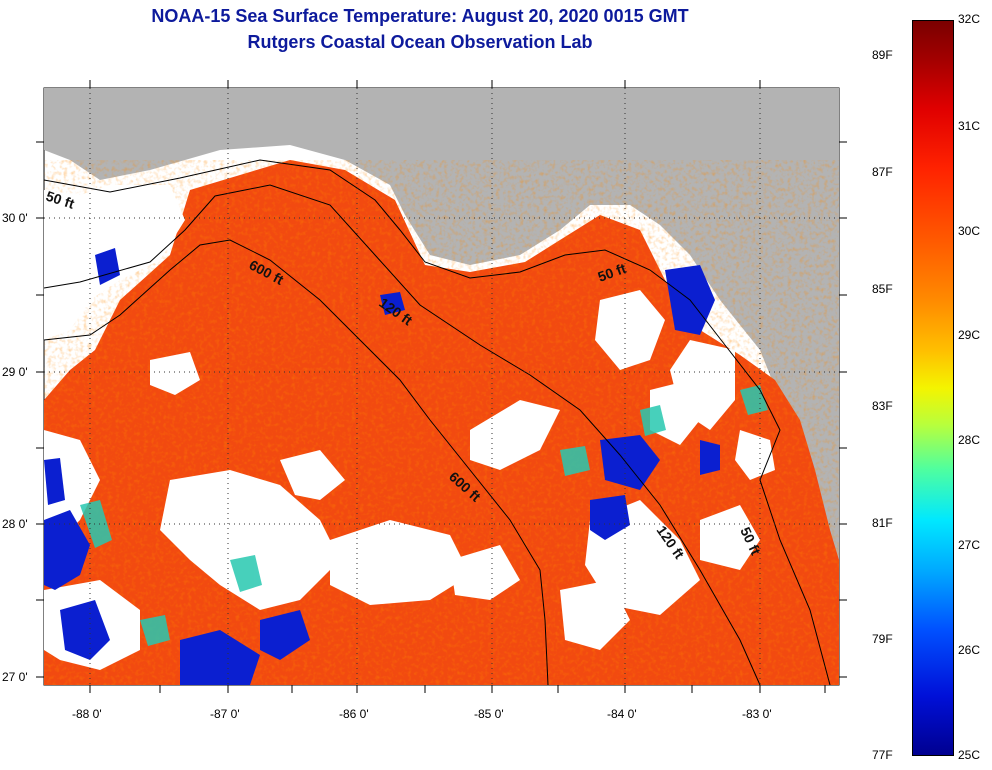 This screenshot has height=770, width=992. What do you see at coordinates (15, 372) in the screenshot?
I see `lat-label: 29 0'` at bounding box center [15, 372].